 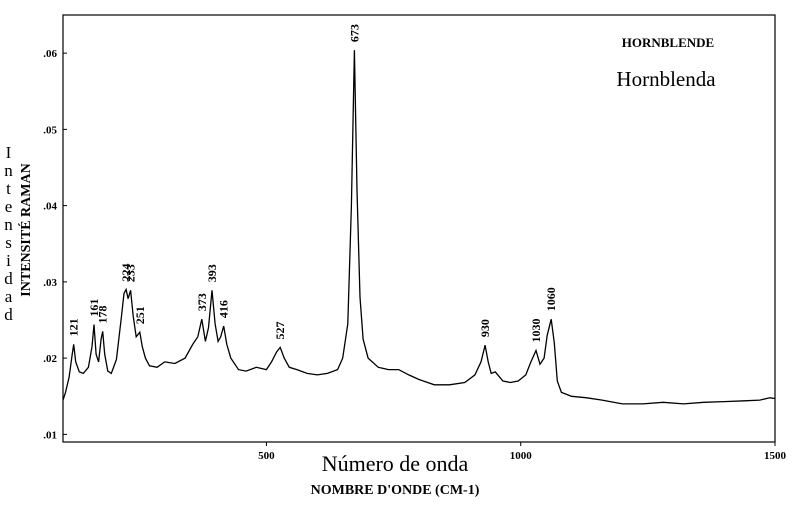 What do you see at coordinates (50, 359) in the screenshot?
I see `y-tick-label: .02` at bounding box center [50, 359].